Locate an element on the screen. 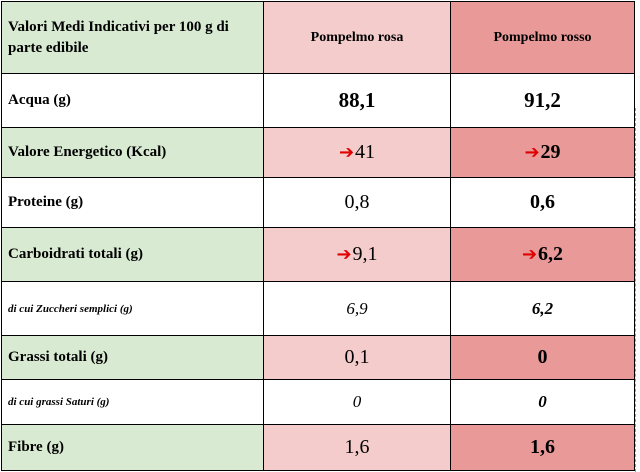 The image size is (640, 472). row-label: Carboidrati totali (g) is located at coordinates (132, 254).